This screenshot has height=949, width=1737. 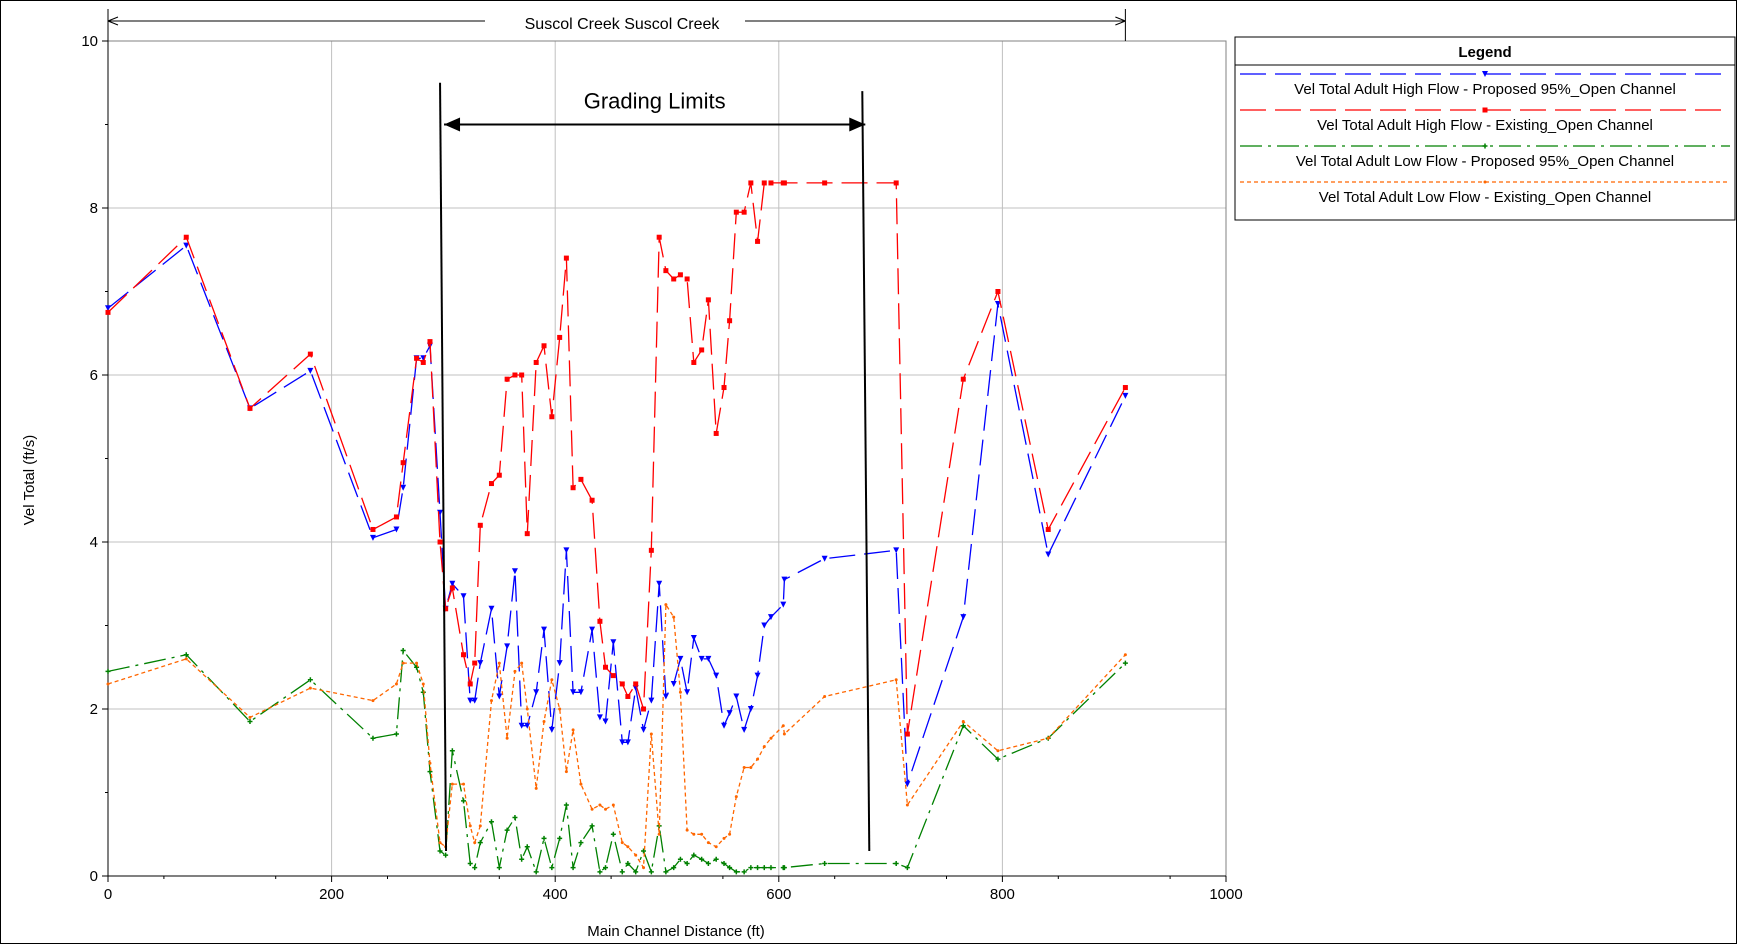 What do you see at coordinates (94, 375) in the screenshot?
I see `y-tick-label: 6` at bounding box center [94, 375].